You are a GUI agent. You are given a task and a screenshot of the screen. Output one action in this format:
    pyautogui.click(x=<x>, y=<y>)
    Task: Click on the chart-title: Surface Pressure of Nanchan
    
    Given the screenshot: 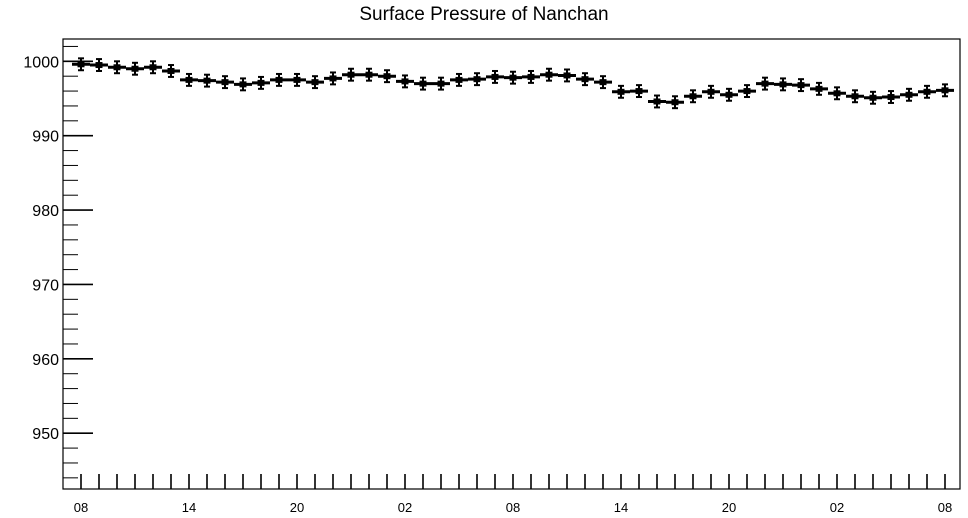 What is the action you would take?
    pyautogui.click(x=484, y=14)
    